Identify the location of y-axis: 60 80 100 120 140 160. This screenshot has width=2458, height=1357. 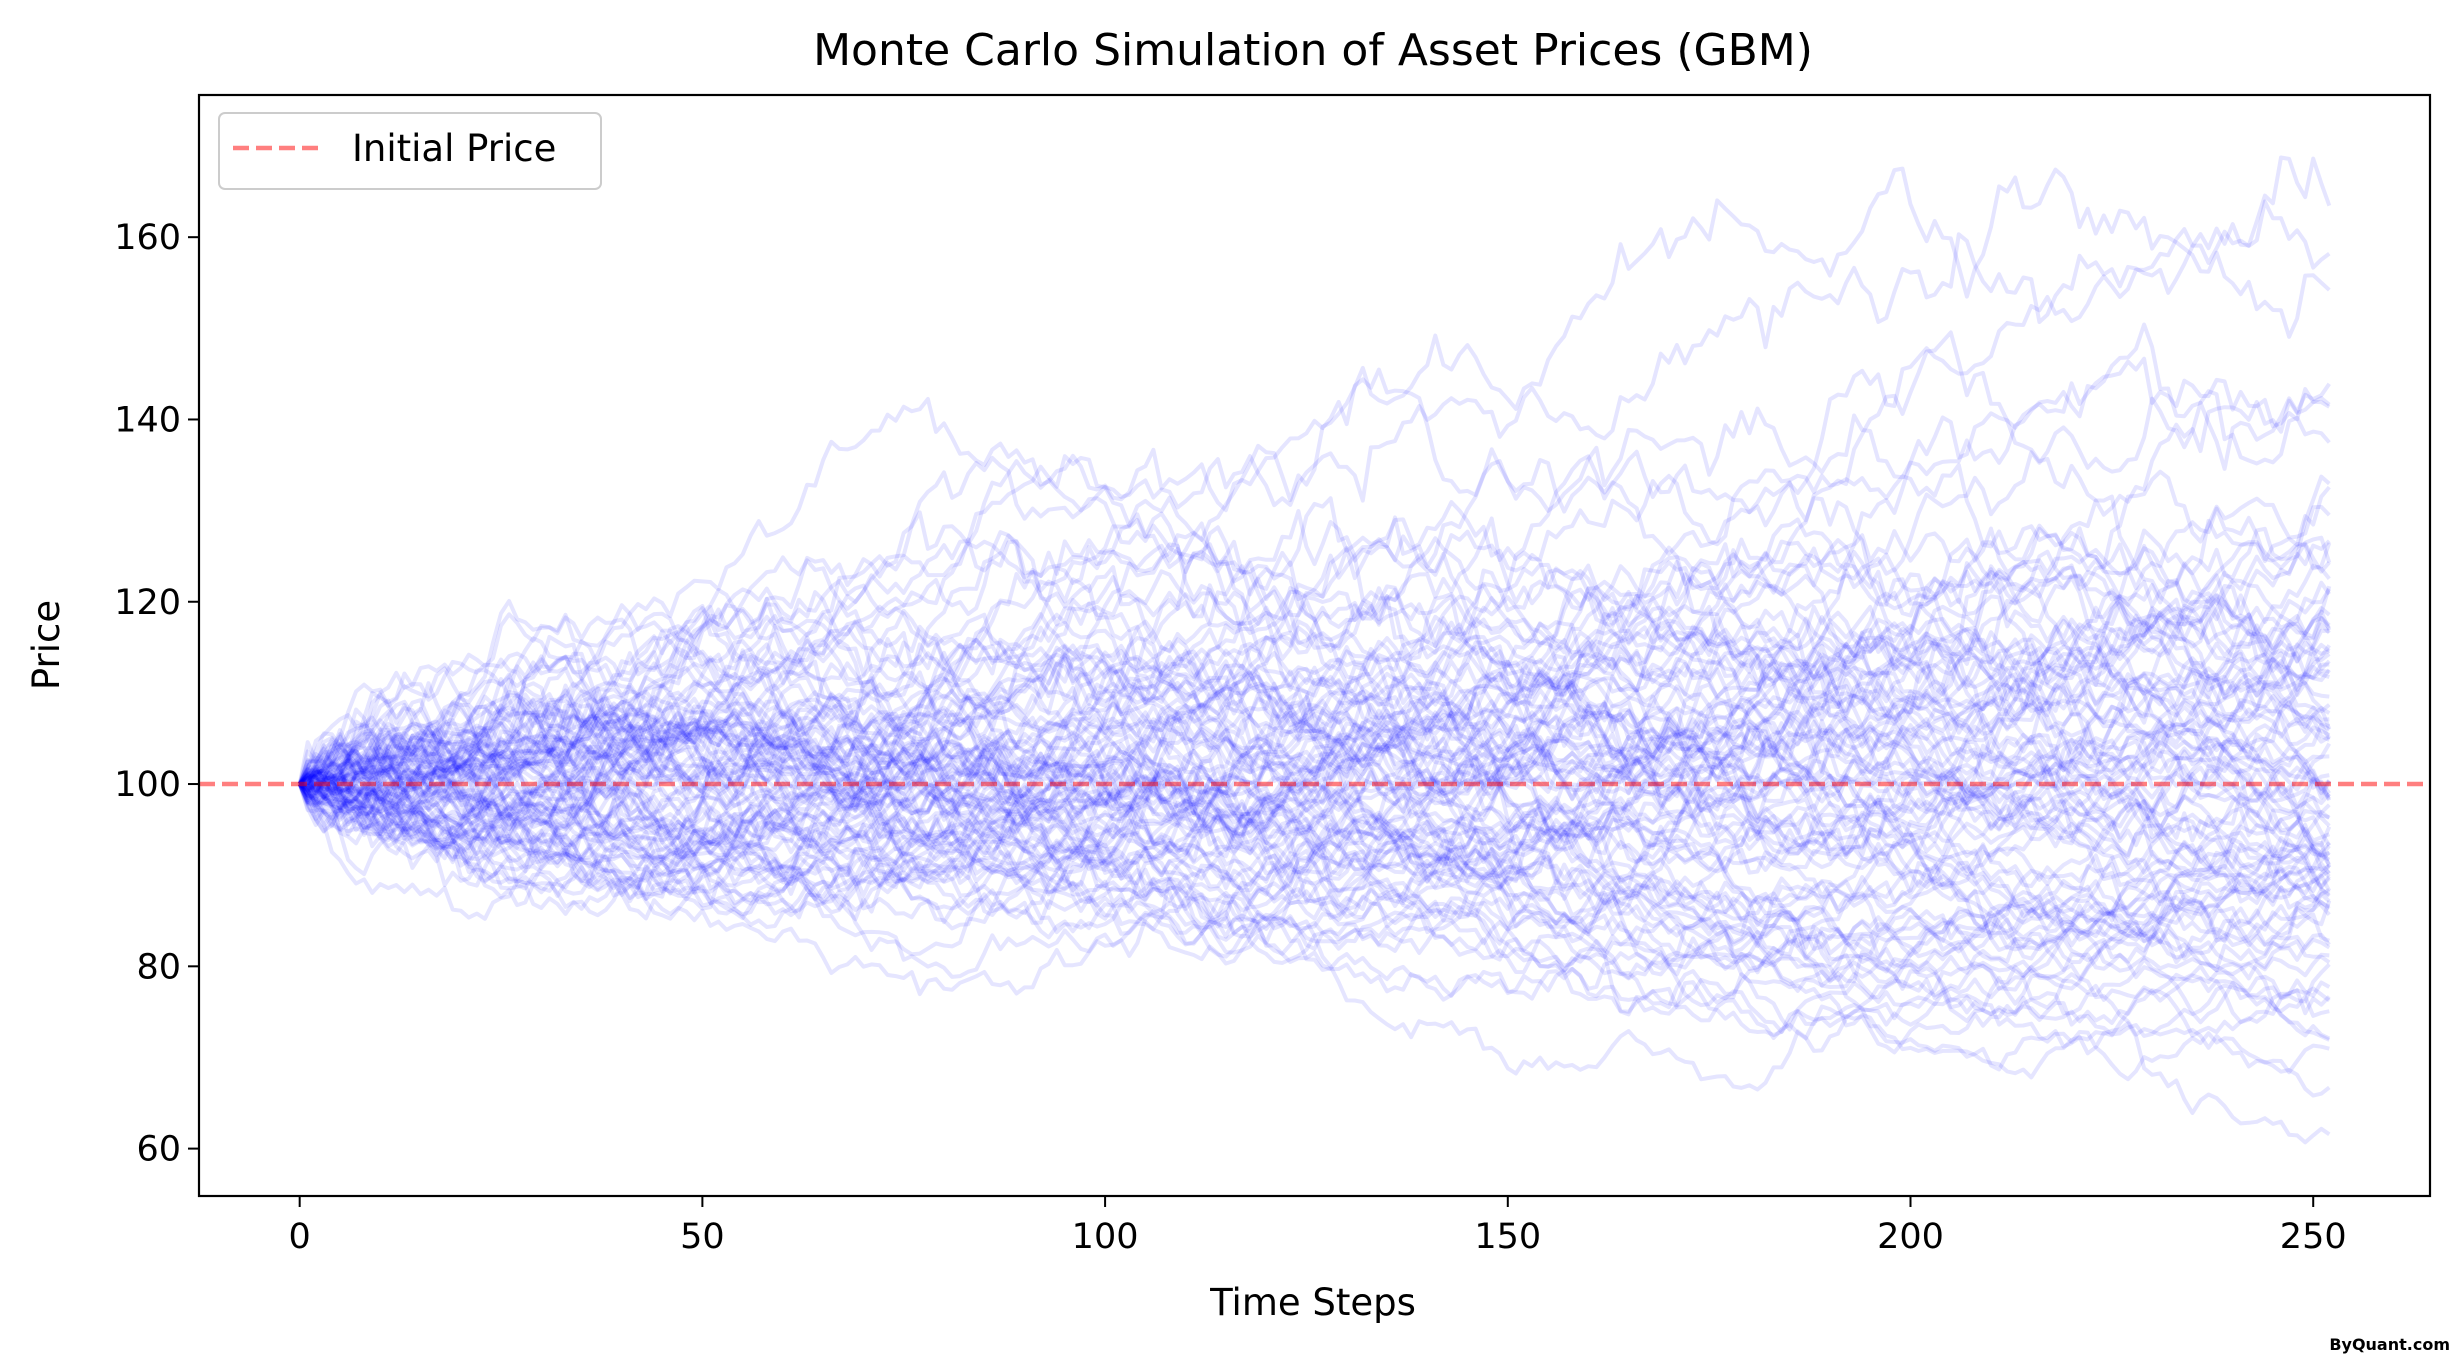
(156, 694).